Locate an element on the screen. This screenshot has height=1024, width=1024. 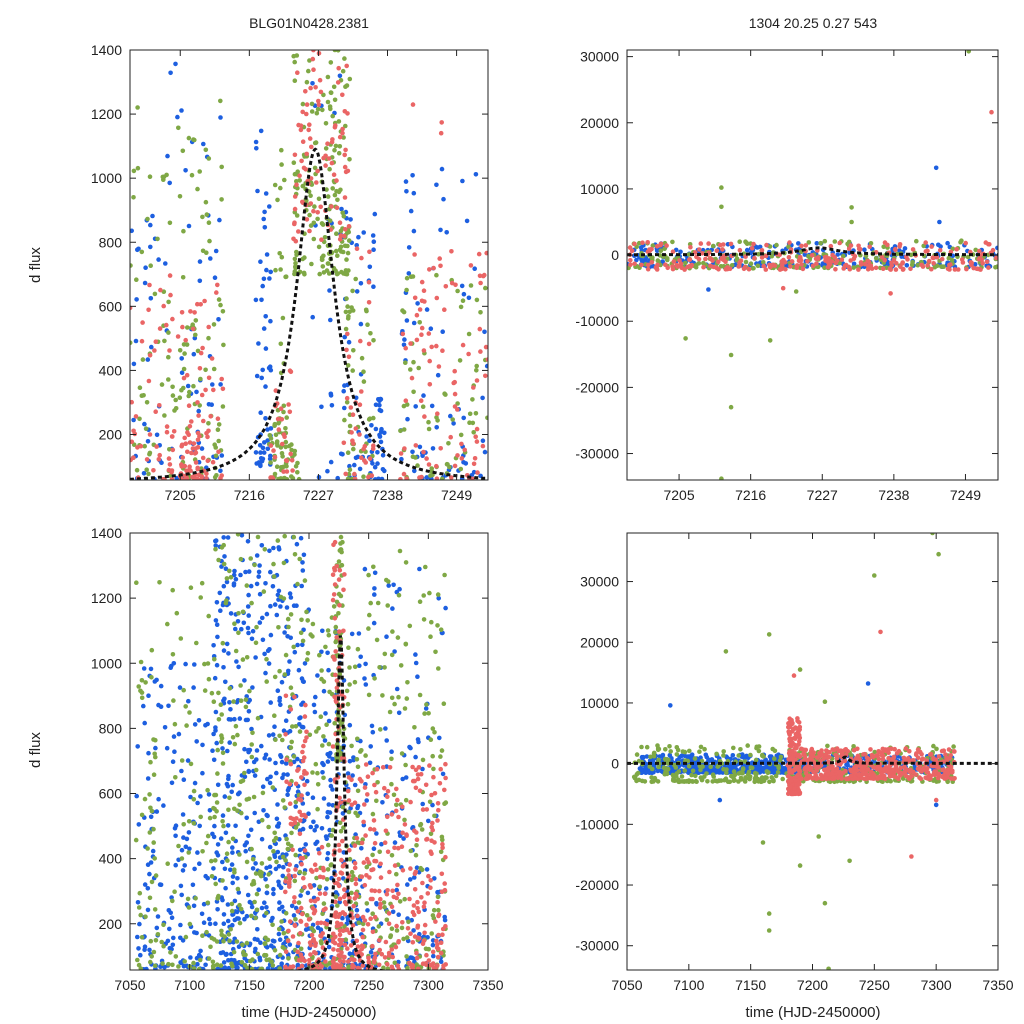
model-curve is located at coordinates (812, 251).